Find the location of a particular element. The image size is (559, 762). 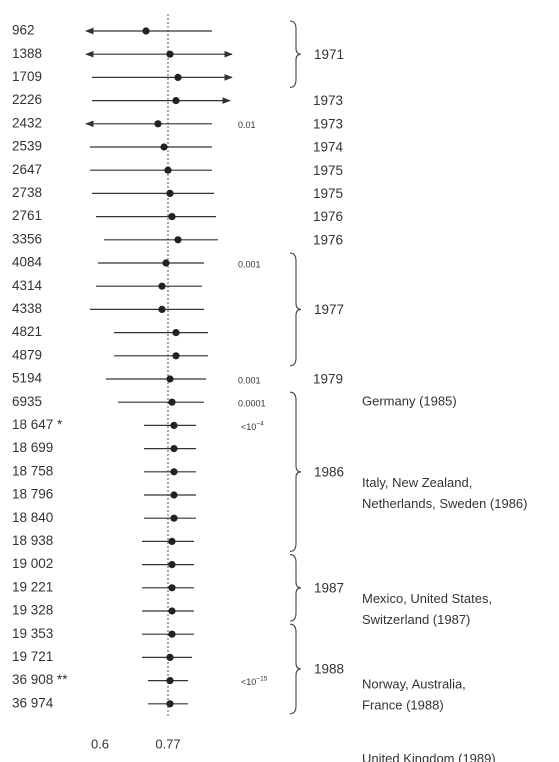

country-annotation: Italy, New Zealand, is located at coordinates (417, 482).